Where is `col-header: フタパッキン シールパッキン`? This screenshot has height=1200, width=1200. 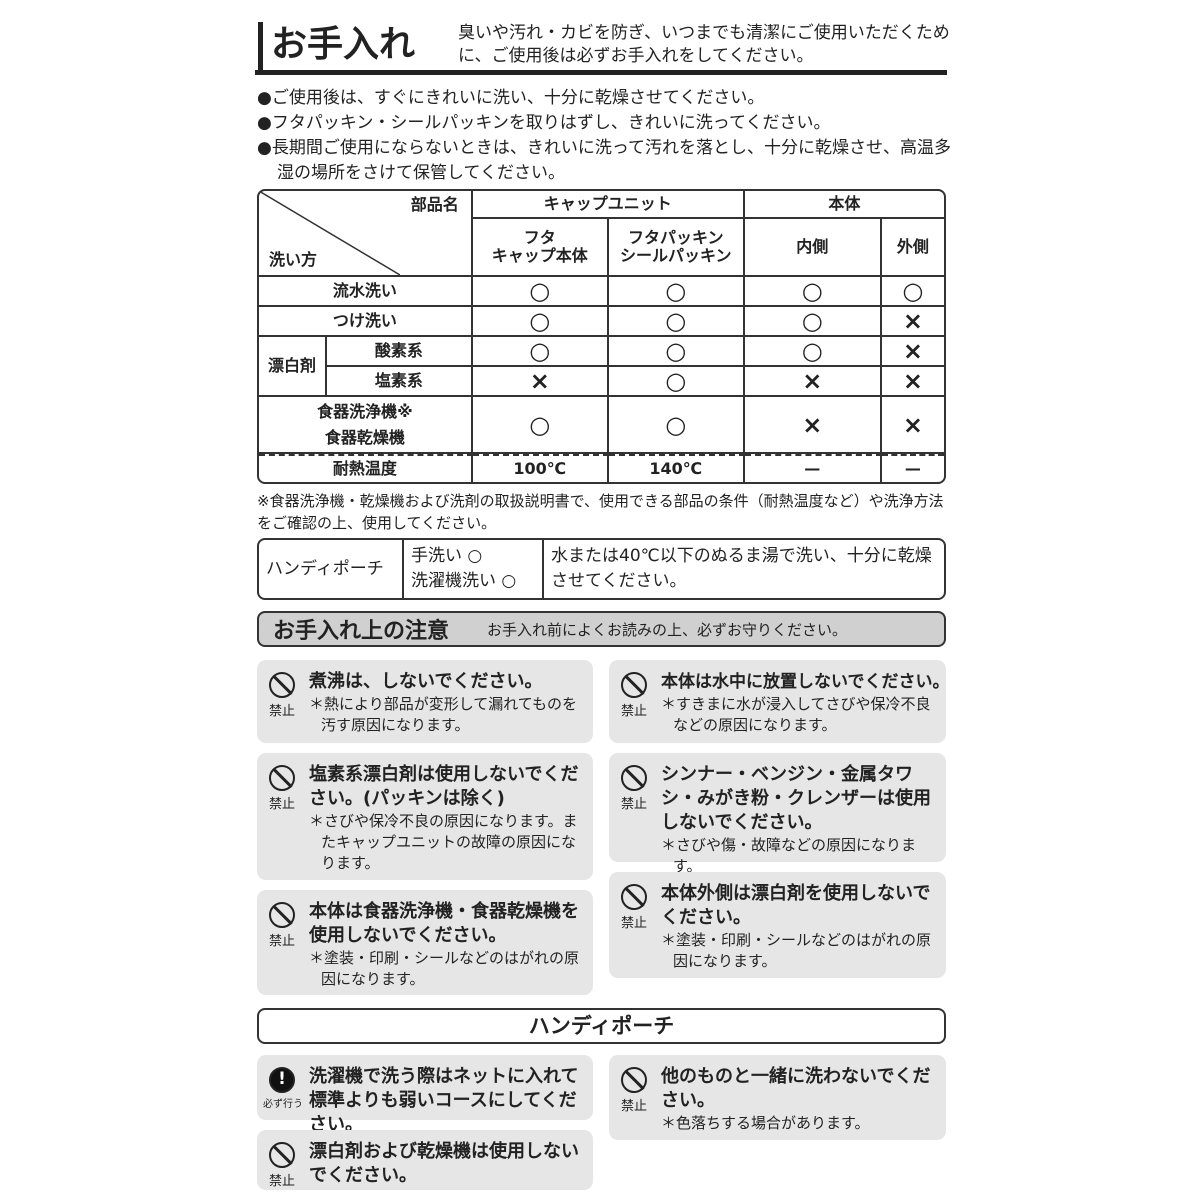 col-header: フタパッキン シールパッキン is located at coordinates (676, 248).